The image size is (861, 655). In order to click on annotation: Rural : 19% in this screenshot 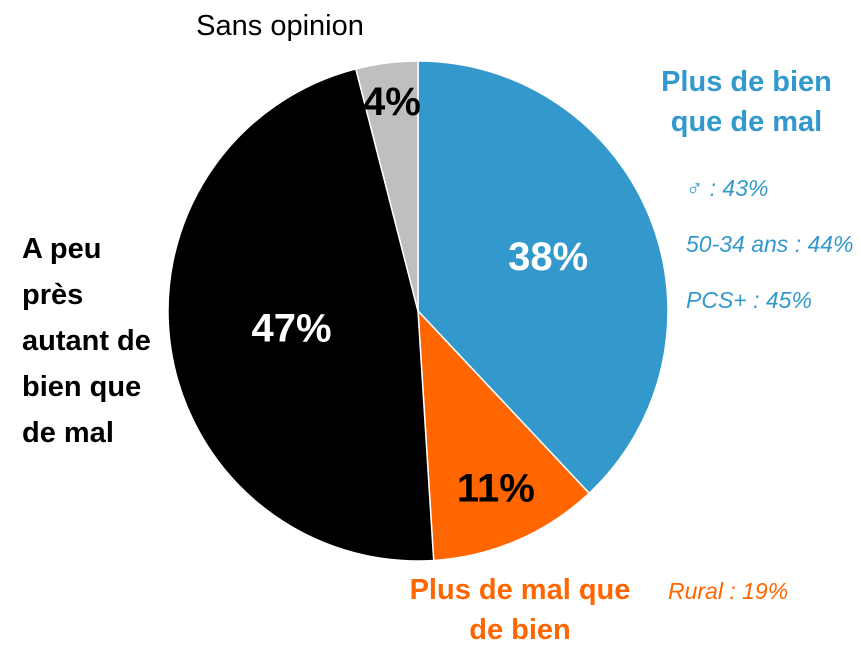, I will do `click(728, 591)`.